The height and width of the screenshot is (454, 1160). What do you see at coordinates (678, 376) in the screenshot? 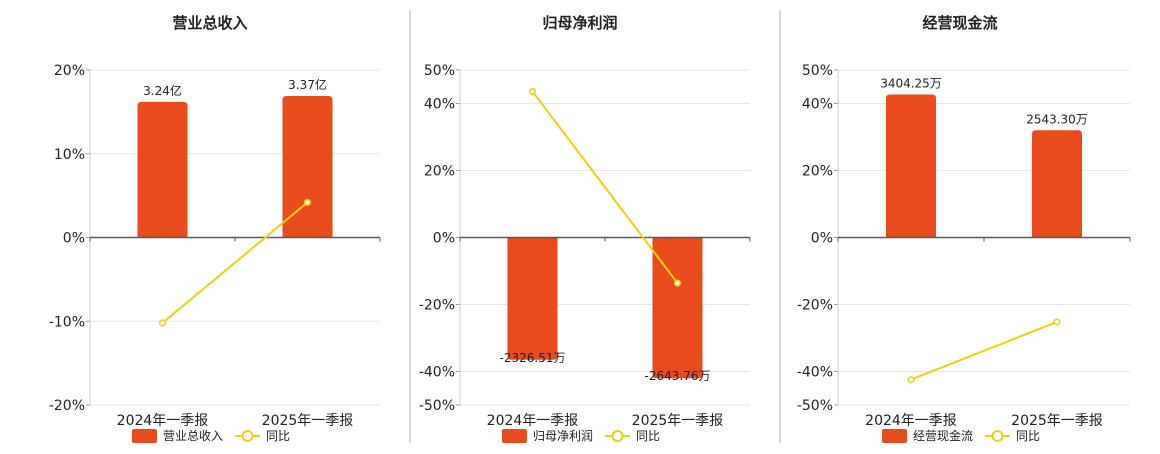
I see `bar-data-label: -2643.76万` at bounding box center [678, 376].